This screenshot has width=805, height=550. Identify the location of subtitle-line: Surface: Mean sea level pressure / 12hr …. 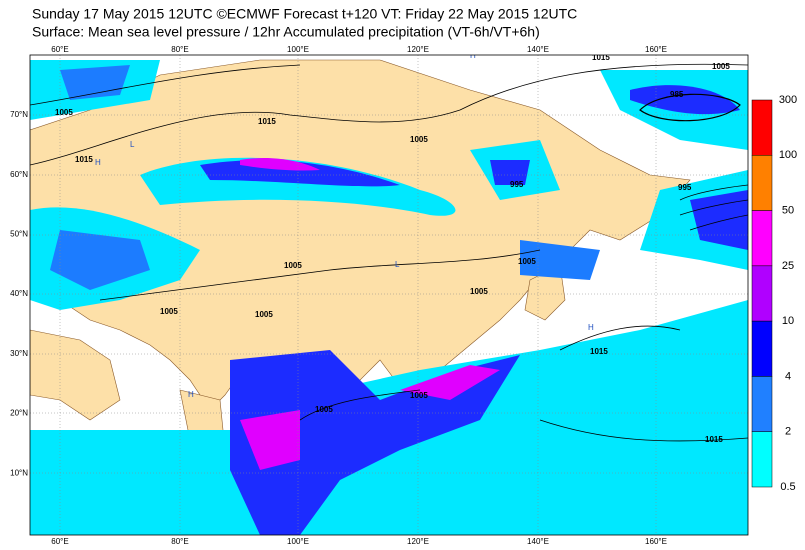
(286, 32).